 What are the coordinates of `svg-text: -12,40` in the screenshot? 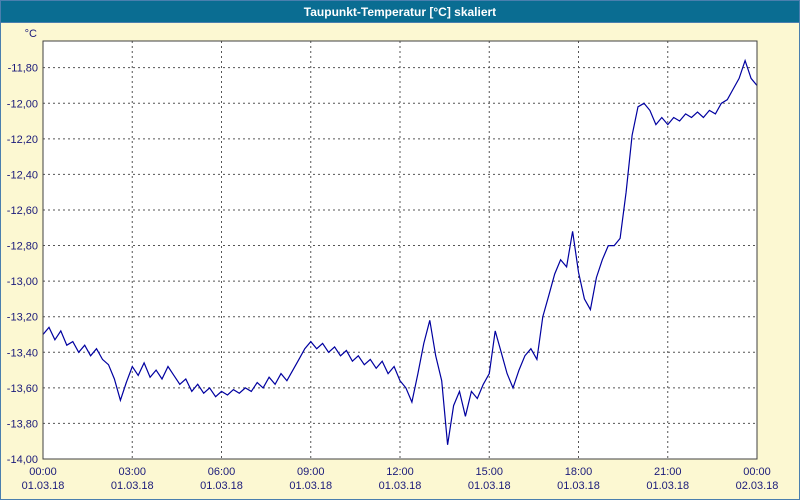 It's located at (22, 175).